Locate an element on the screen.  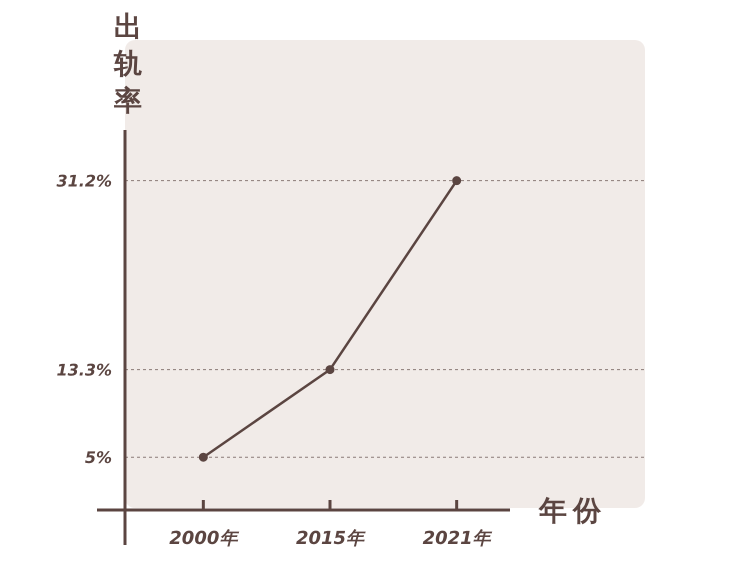
x-tick-label: 2021年 is located at coordinates (457, 538).